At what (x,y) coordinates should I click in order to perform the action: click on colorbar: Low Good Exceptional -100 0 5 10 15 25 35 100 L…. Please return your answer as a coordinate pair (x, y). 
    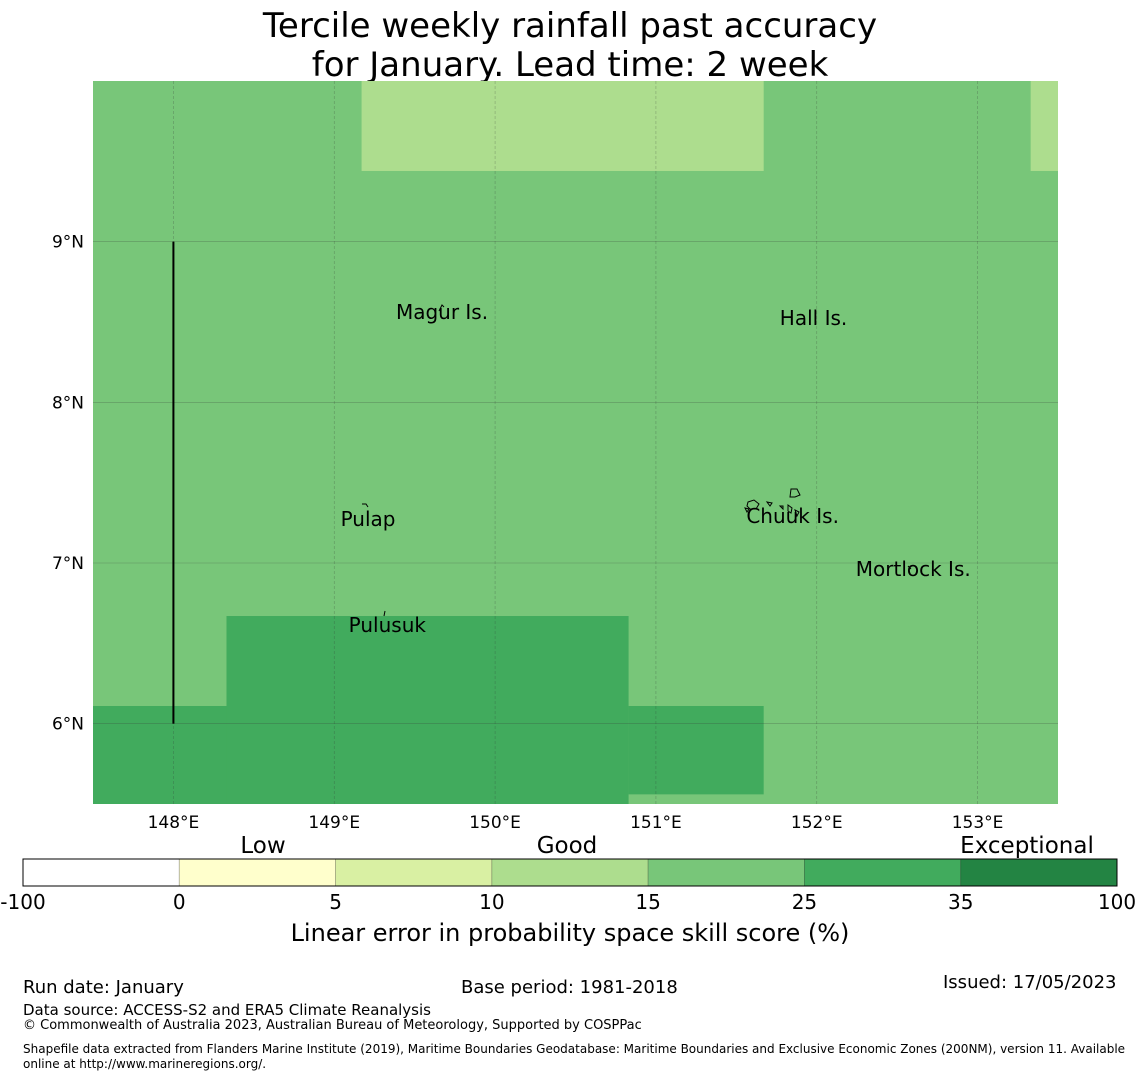
    Looking at the image, I should click on (568, 890).